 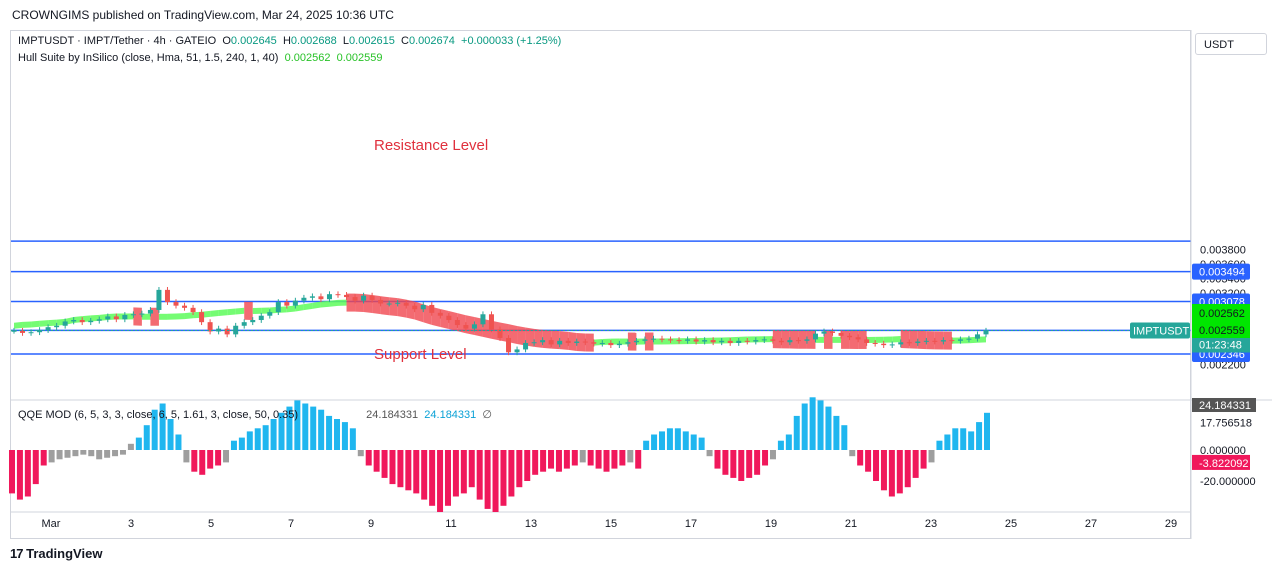 What do you see at coordinates (372, 41) in the screenshot?
I see `low-value: 0.002615` at bounding box center [372, 41].